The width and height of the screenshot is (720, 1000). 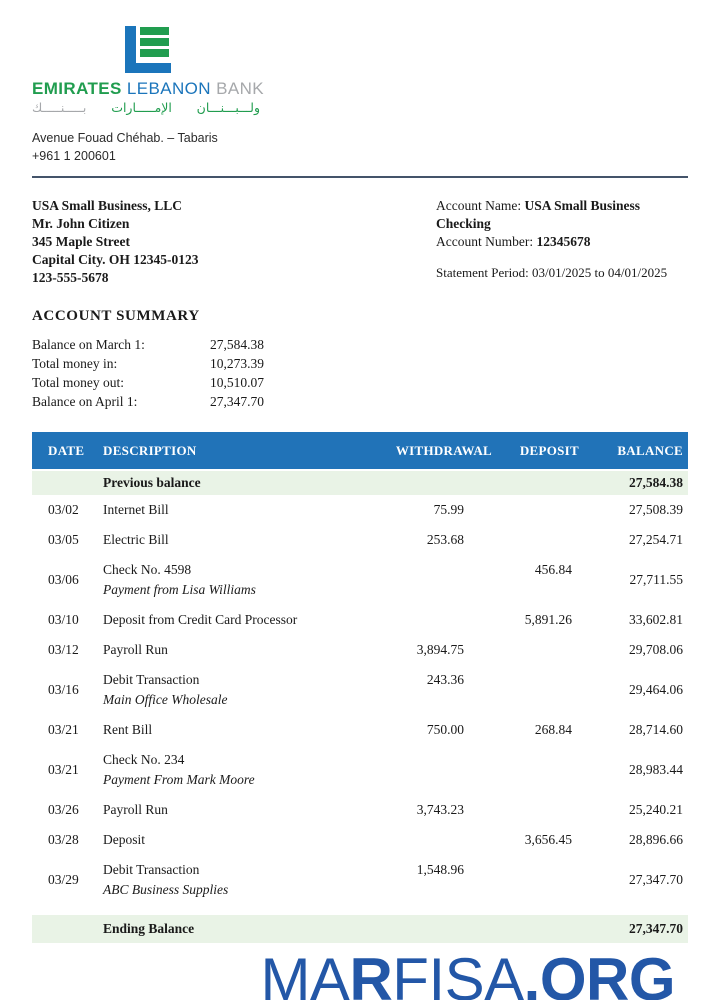 What do you see at coordinates (81, 223) in the screenshot?
I see `customer-name: Mr. John Citizen` at bounding box center [81, 223].